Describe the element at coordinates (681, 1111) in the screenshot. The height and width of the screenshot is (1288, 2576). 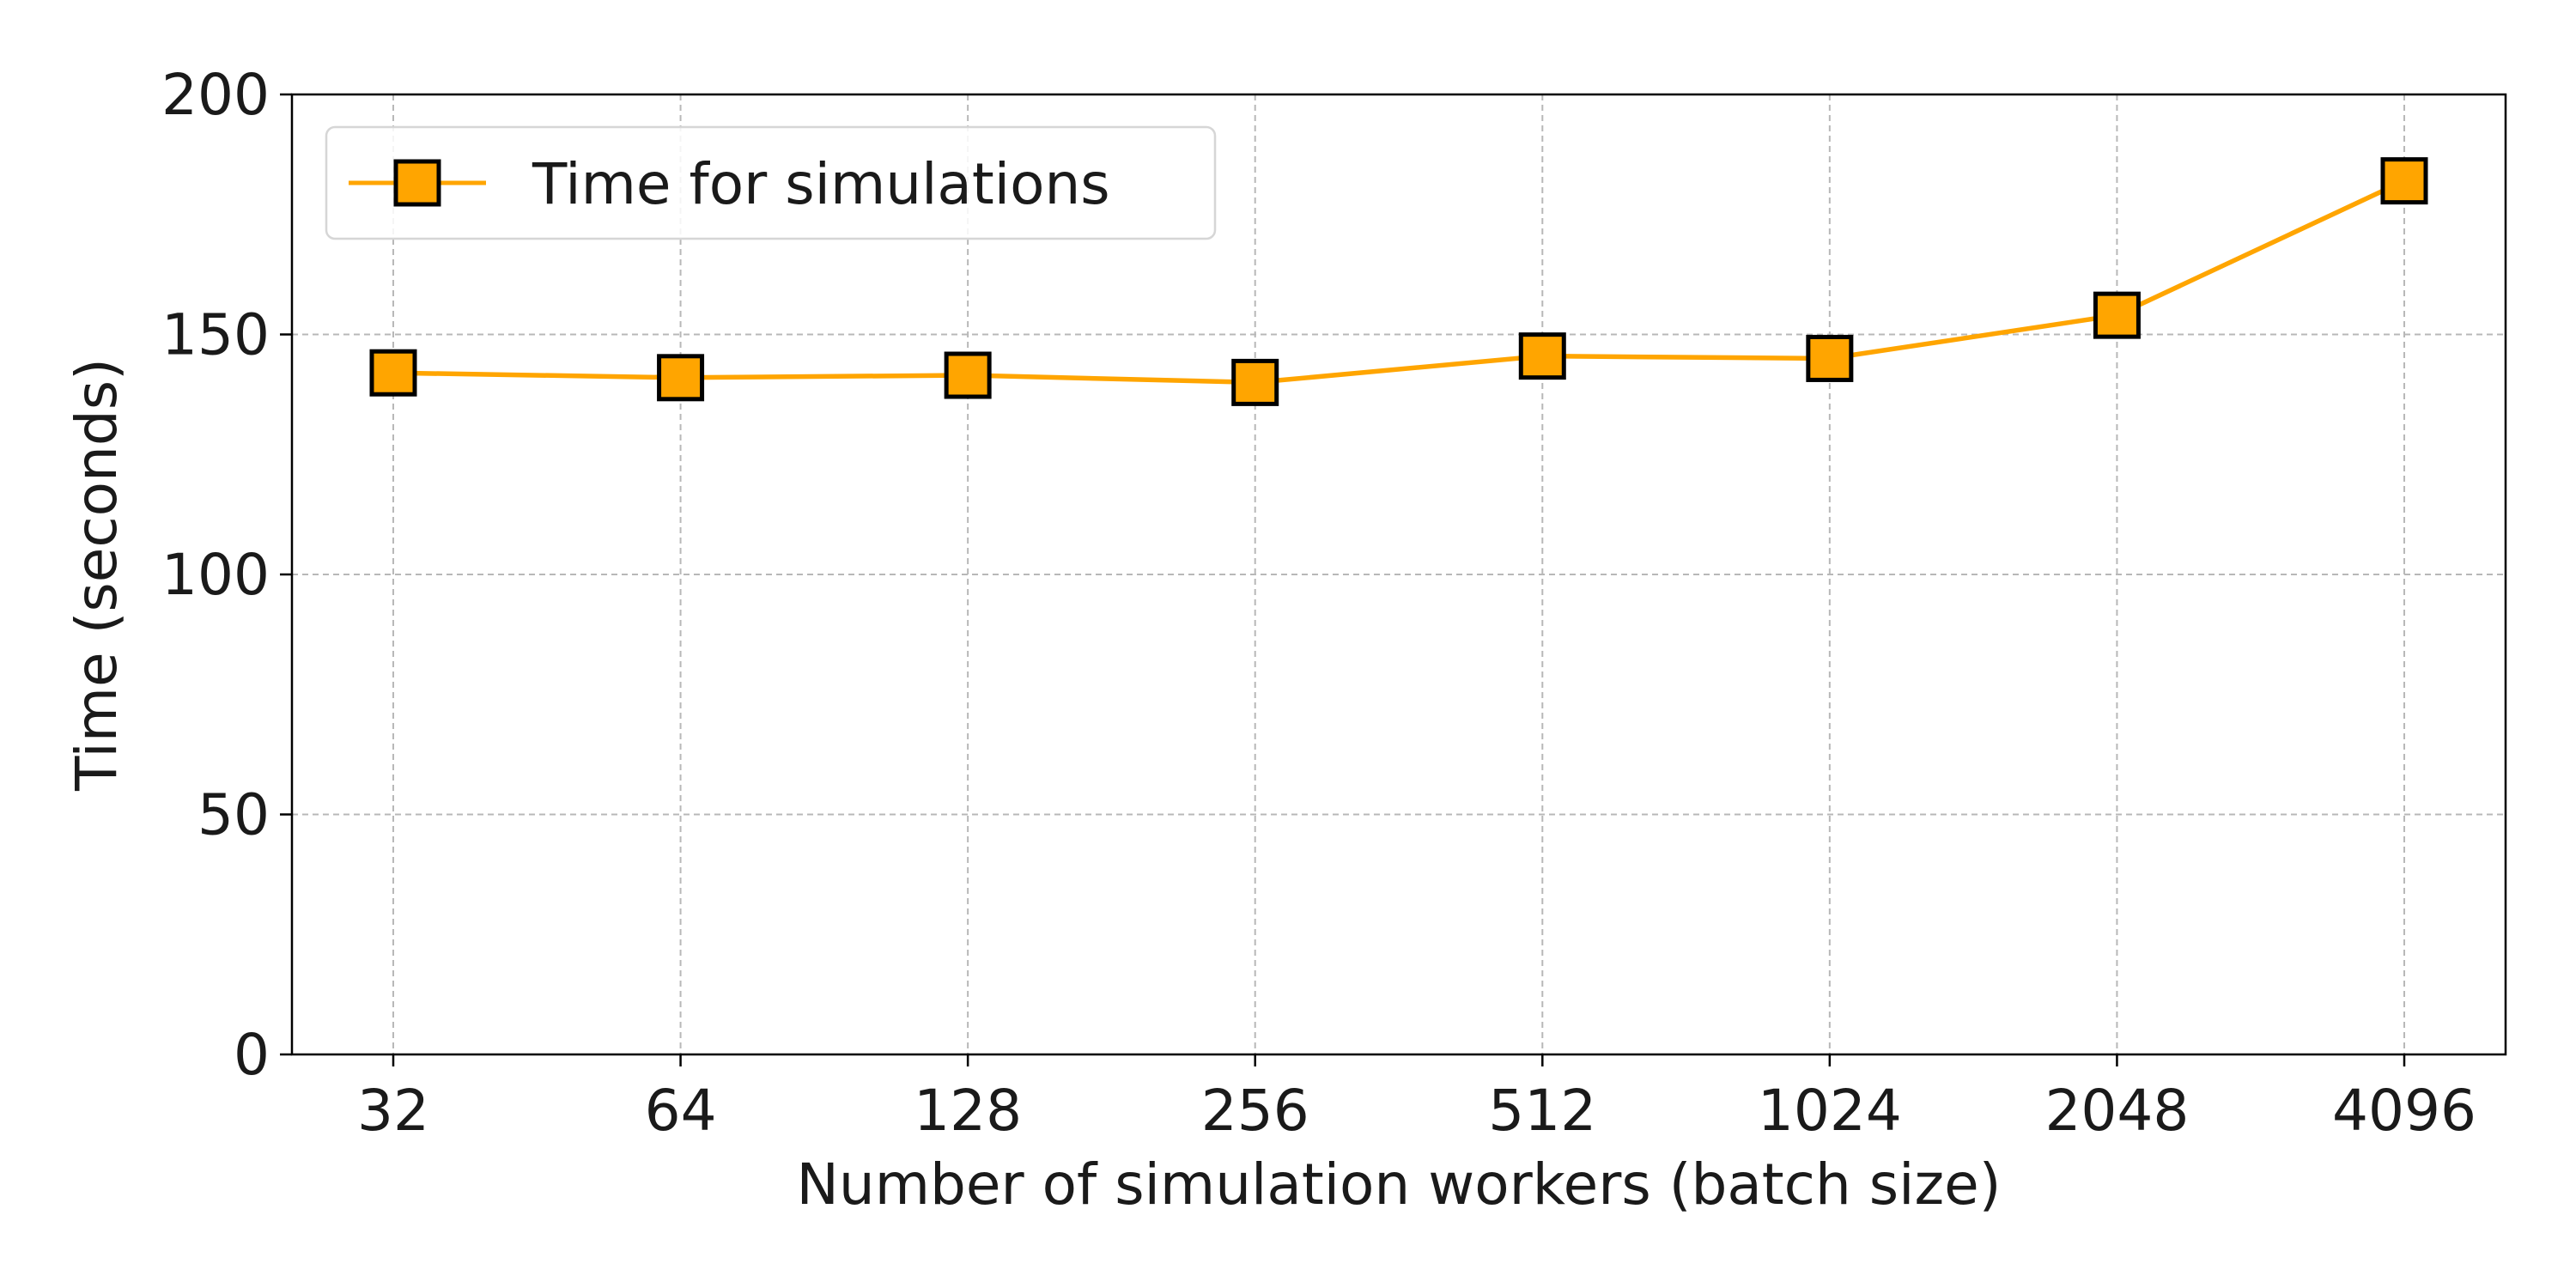
I see `x-tick-label: 64` at that location.